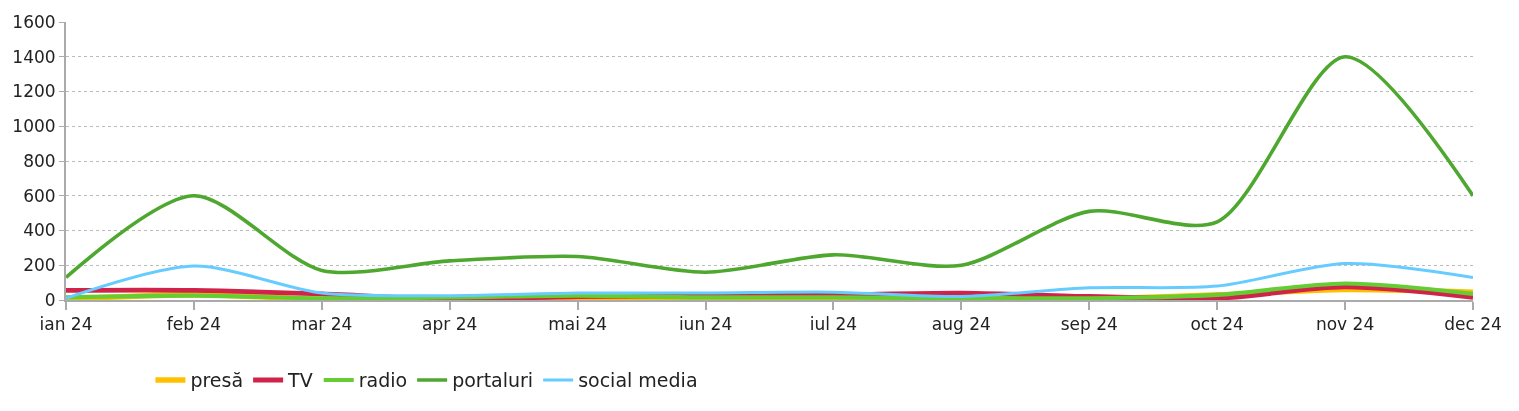 The width and height of the screenshot is (1519, 411). What do you see at coordinates (34, 56) in the screenshot?
I see `y-tick-label: 1400` at bounding box center [34, 56].